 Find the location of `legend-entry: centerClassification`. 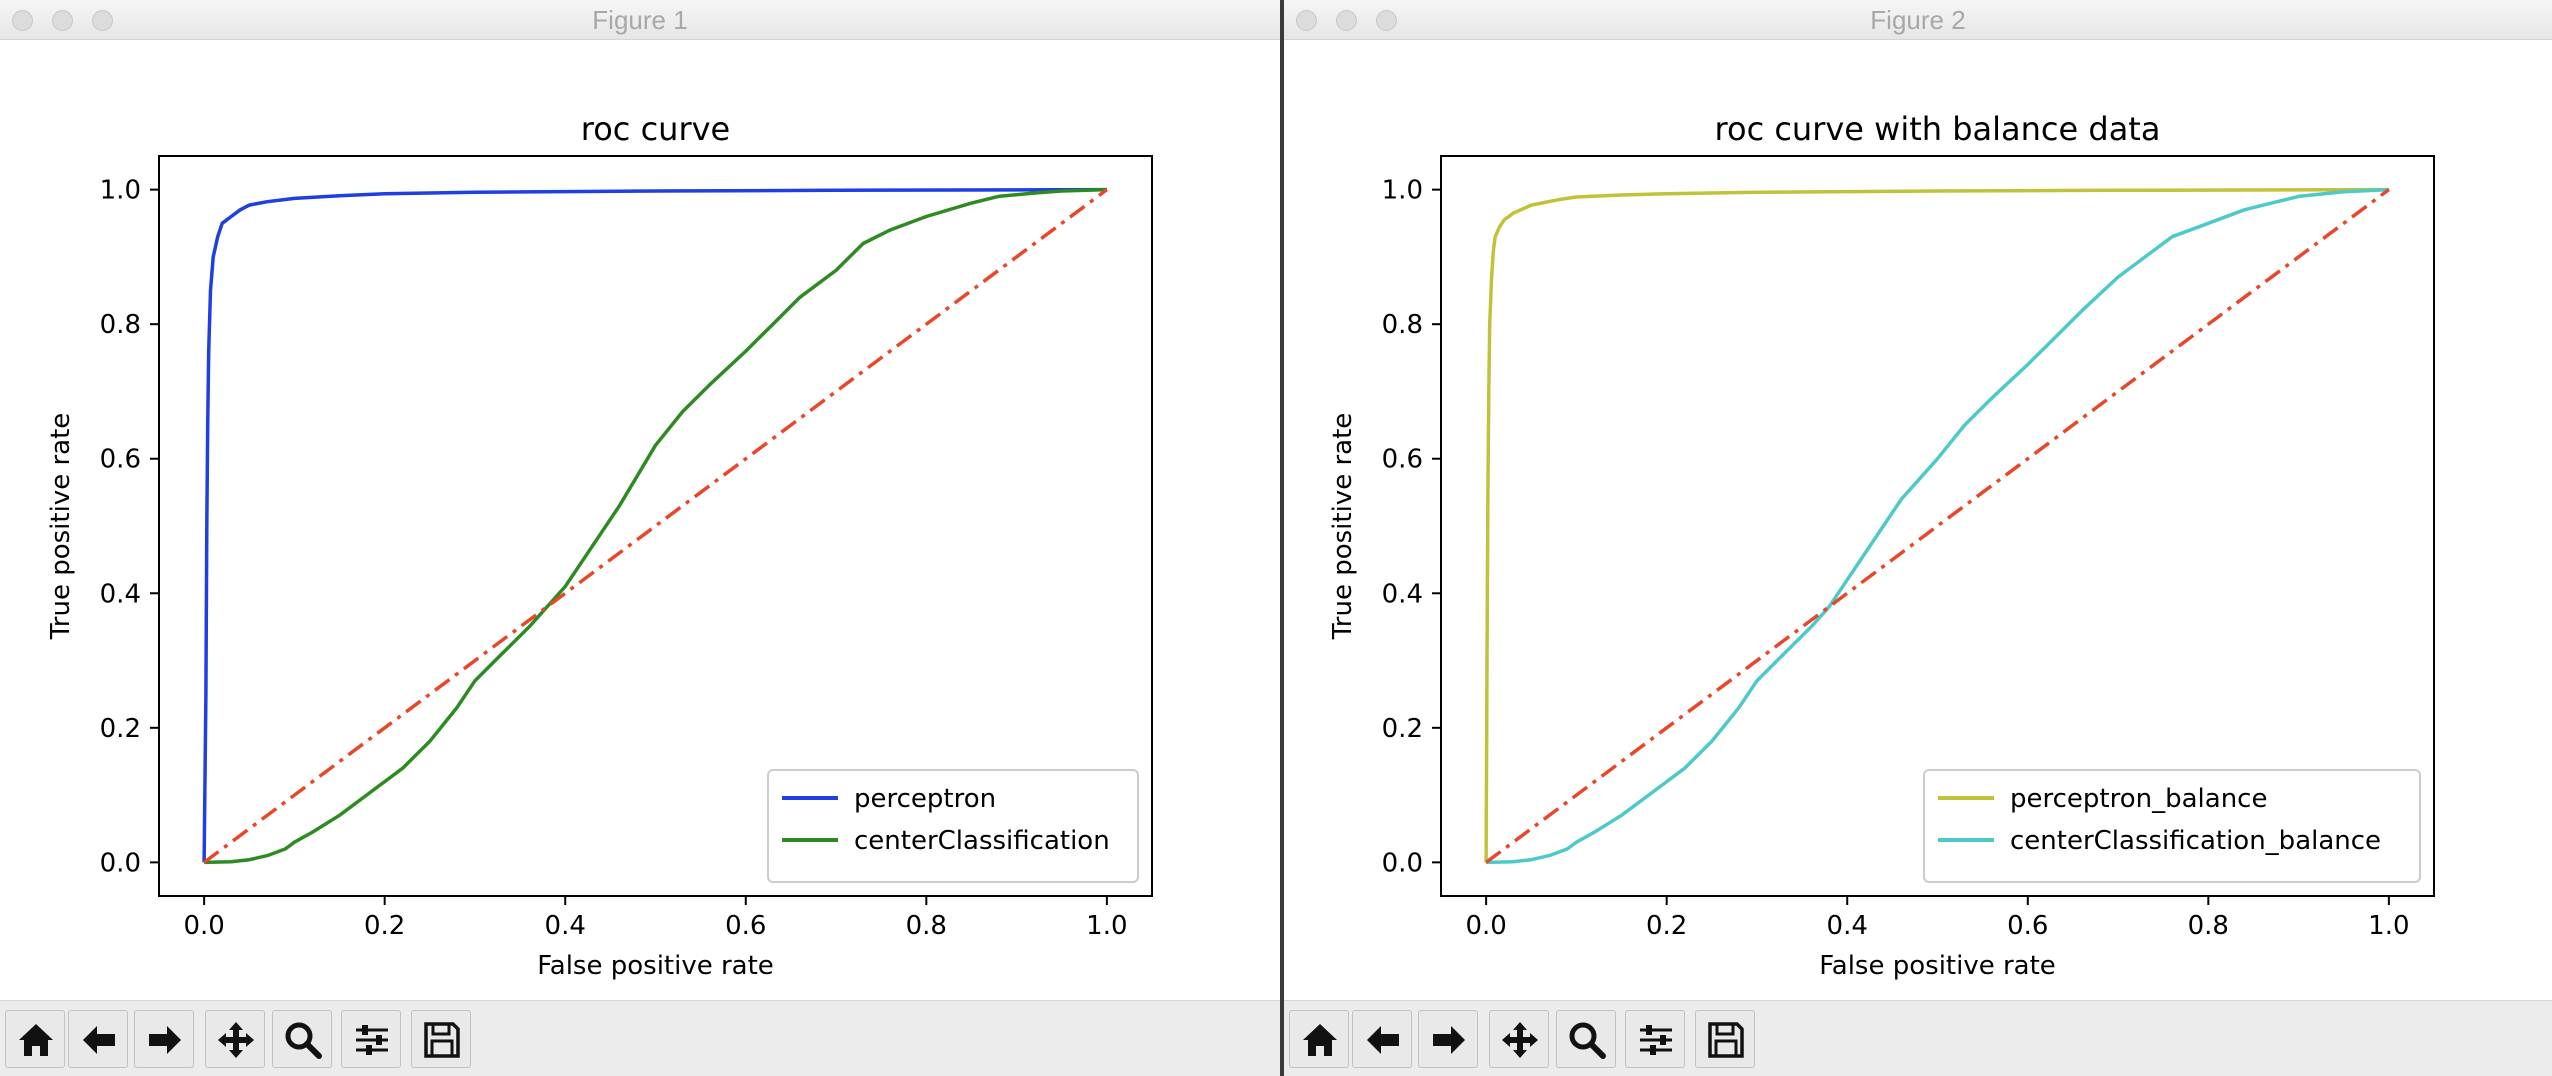

legend-entry: centerClassification is located at coordinates (982, 841).